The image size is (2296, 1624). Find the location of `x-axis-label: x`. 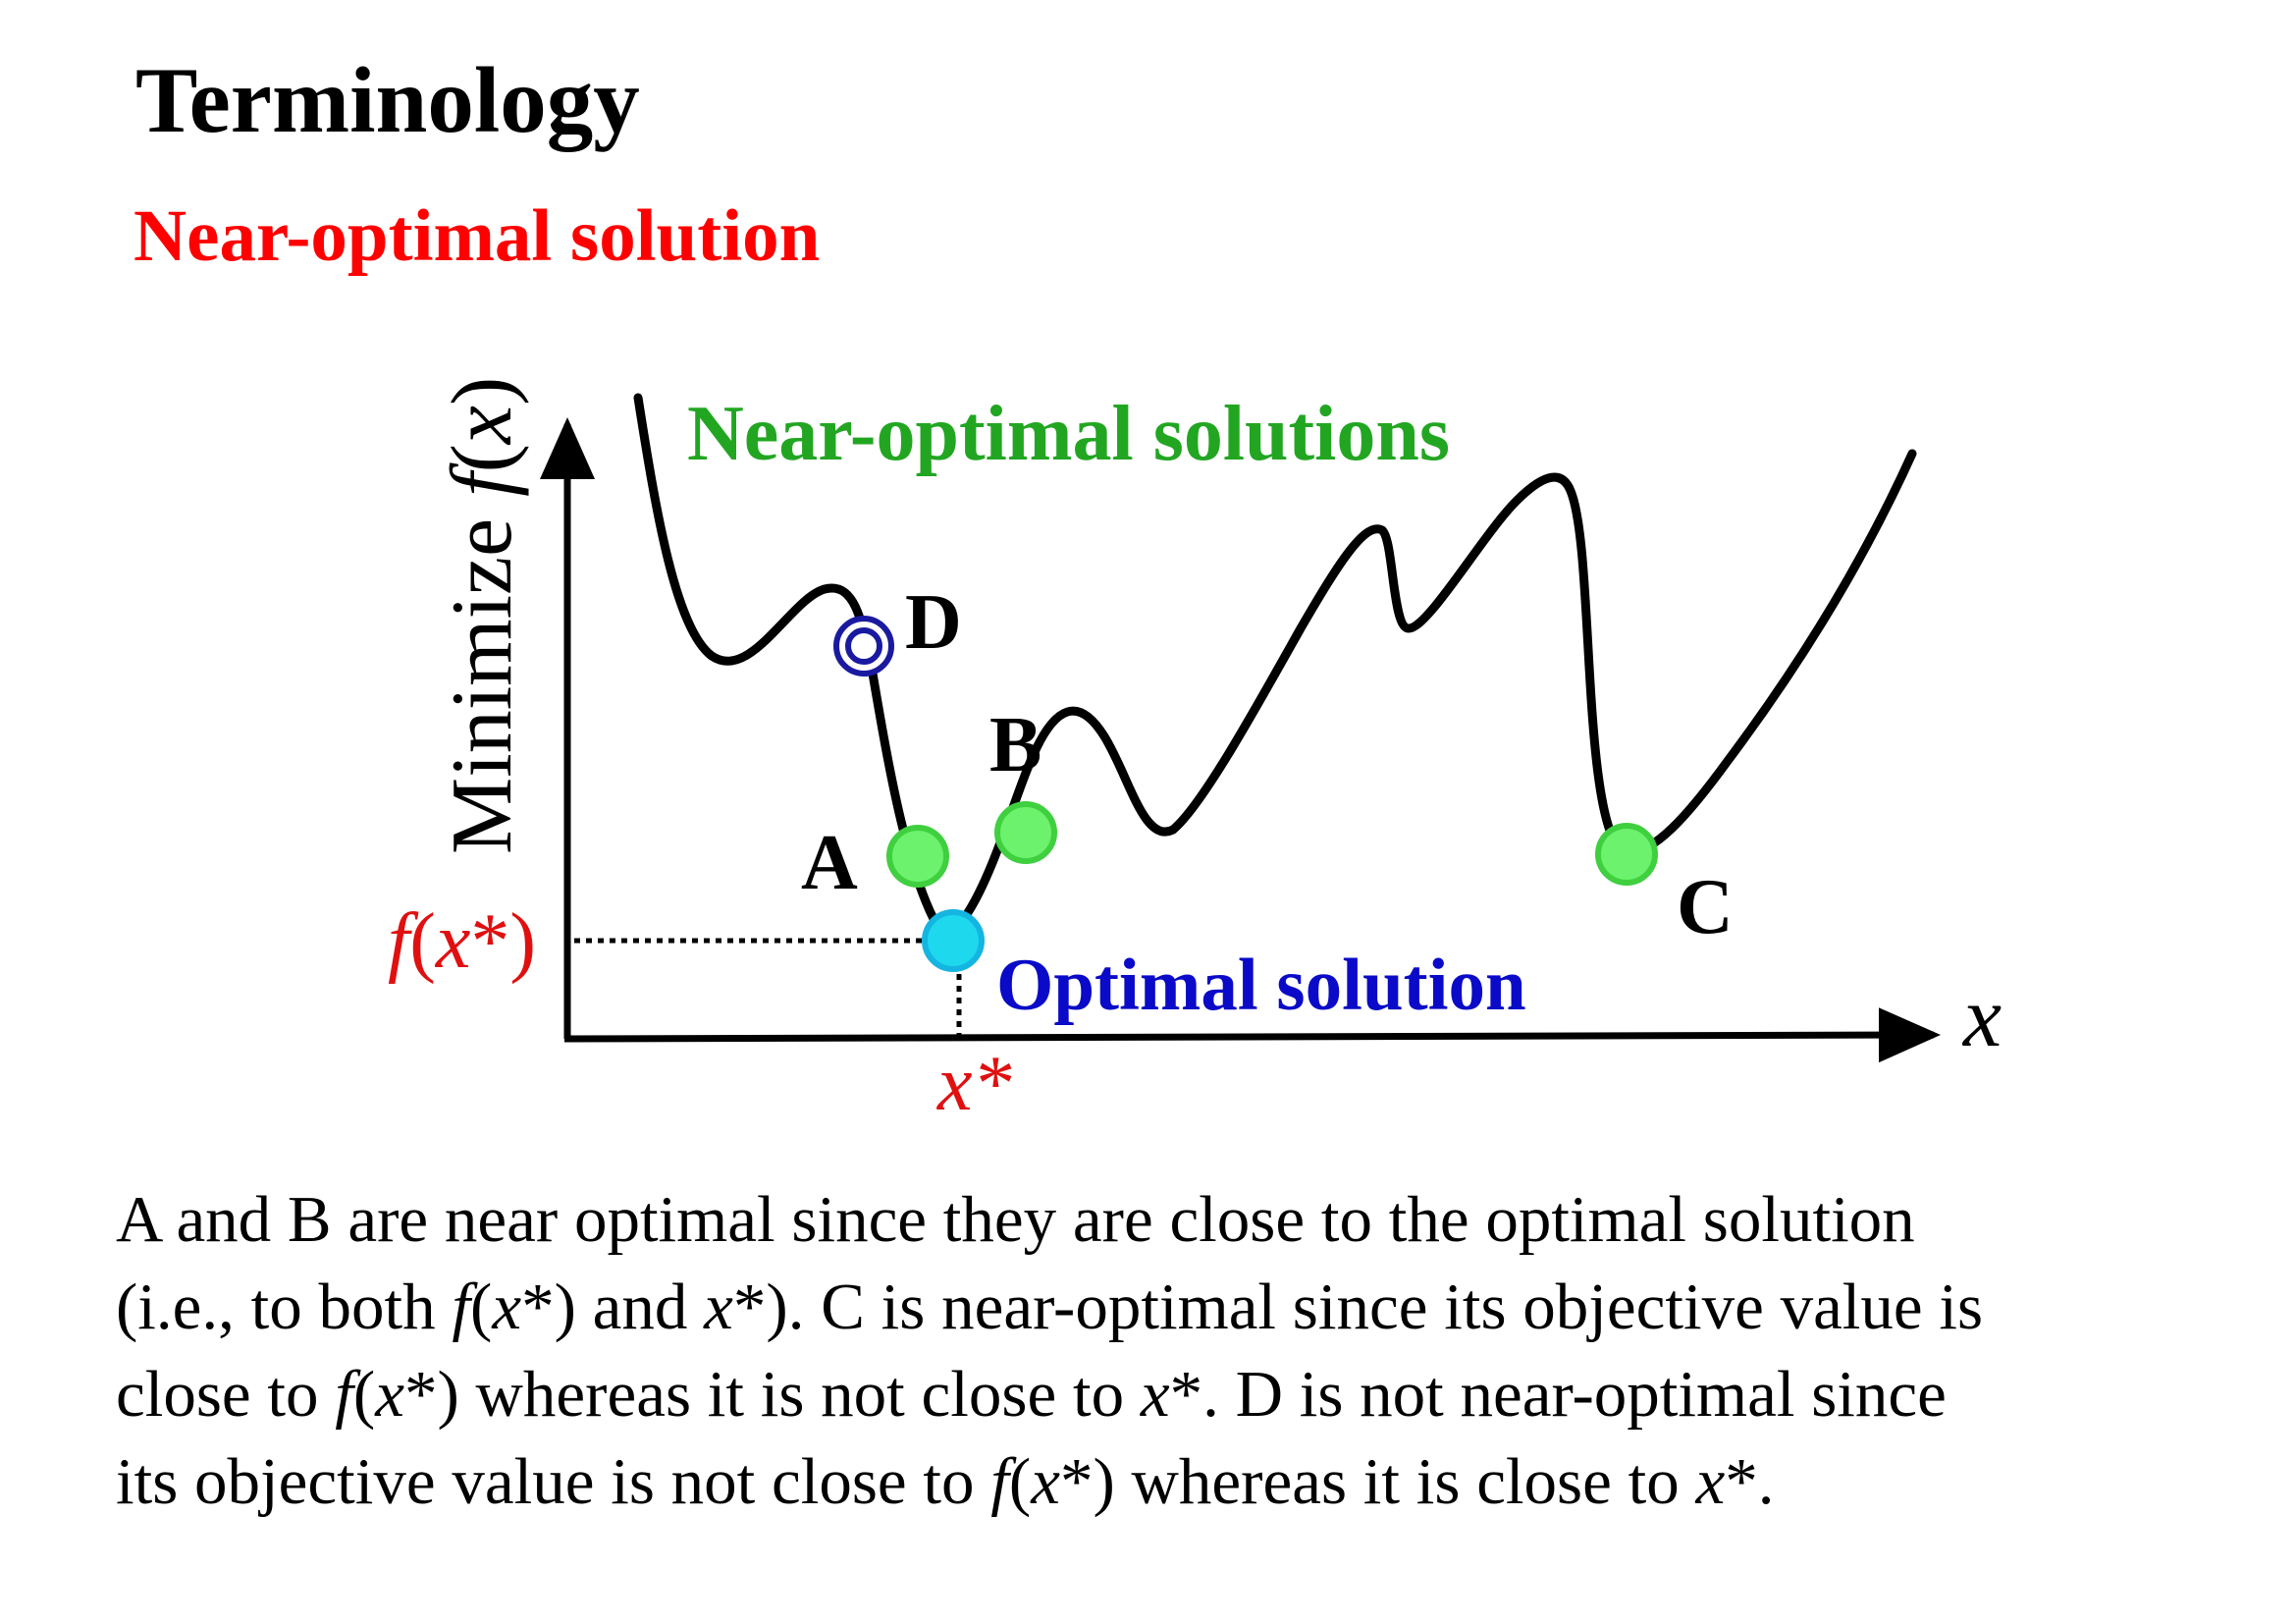

x-axis-label: x is located at coordinates (1981, 1017).